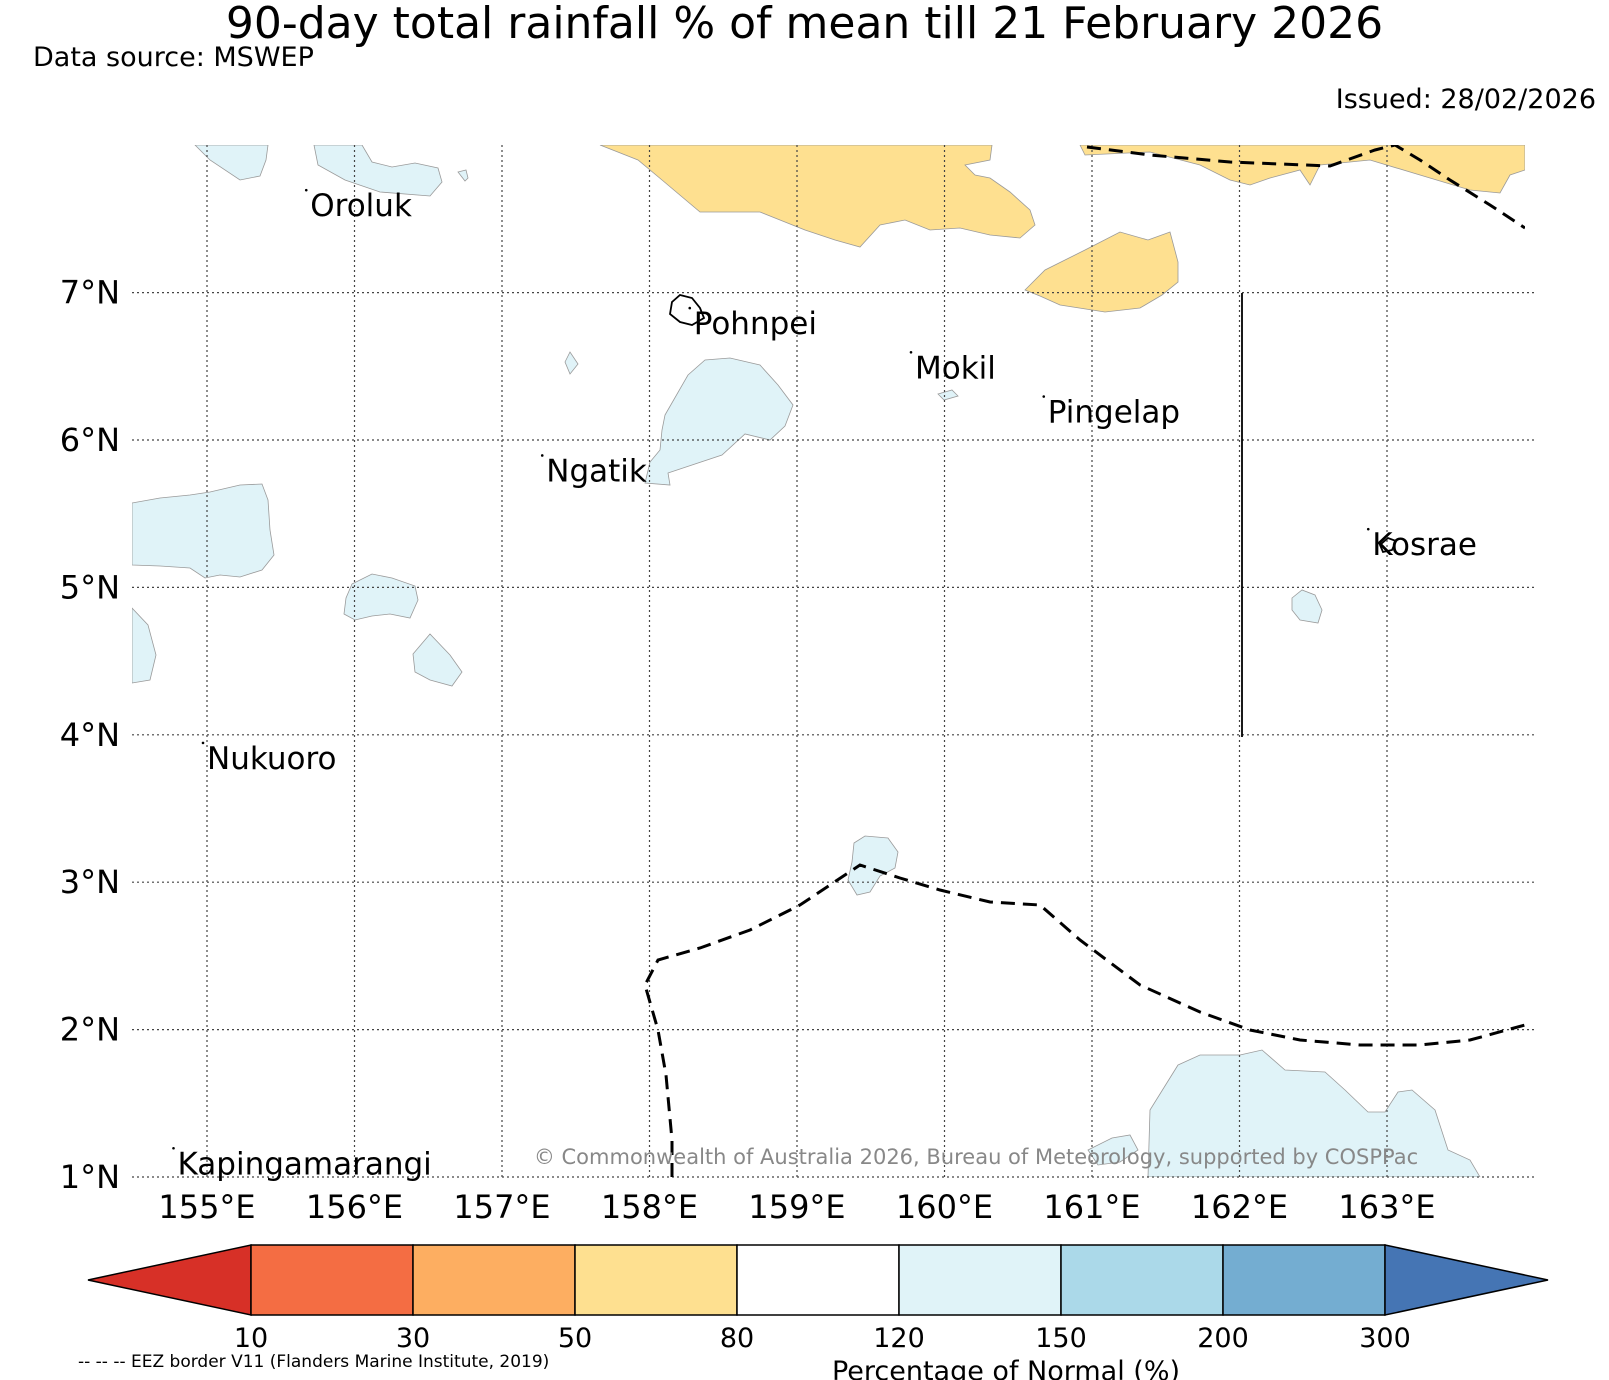 The image size is (1609, 1380). I want to click on latitude-tick-label: 1°N, so click(90, 1177).